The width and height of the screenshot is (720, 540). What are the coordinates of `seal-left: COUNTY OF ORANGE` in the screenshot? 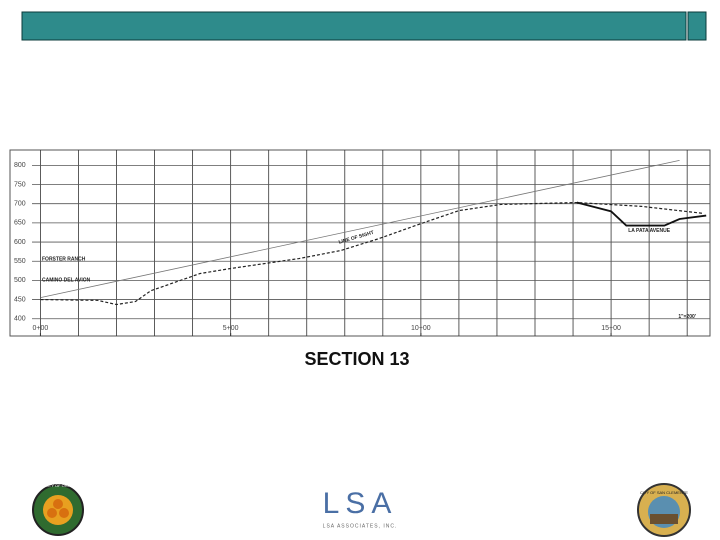 It's located at (58, 509).